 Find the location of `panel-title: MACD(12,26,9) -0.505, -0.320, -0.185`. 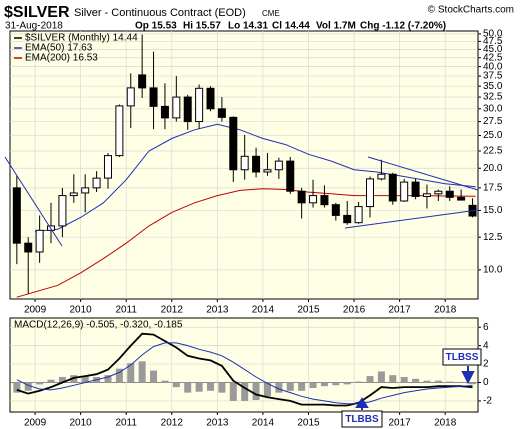

panel-title: MACD(12,26,9) -0.505, -0.320, -0.185 is located at coordinates (98, 325).